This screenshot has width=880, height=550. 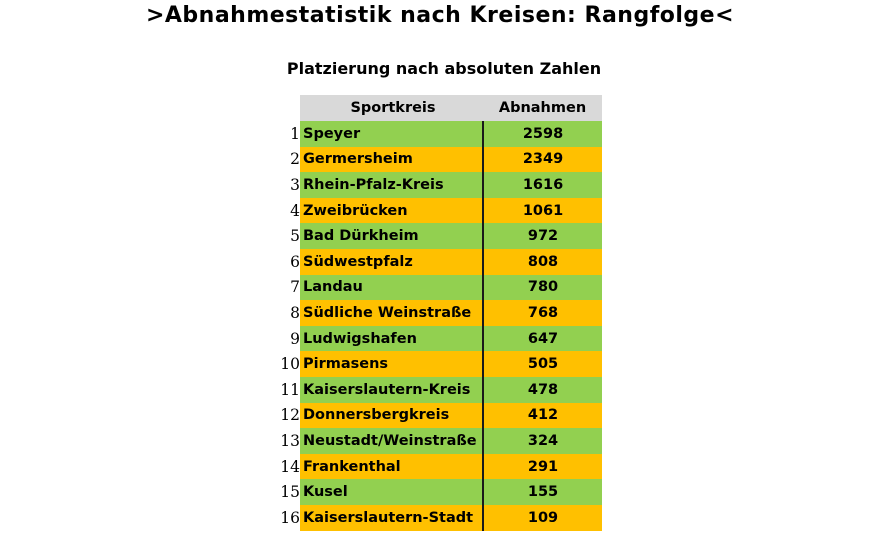 I want to click on table-row: 5 Bad Dürkheim 972, so click(x=440, y=236).